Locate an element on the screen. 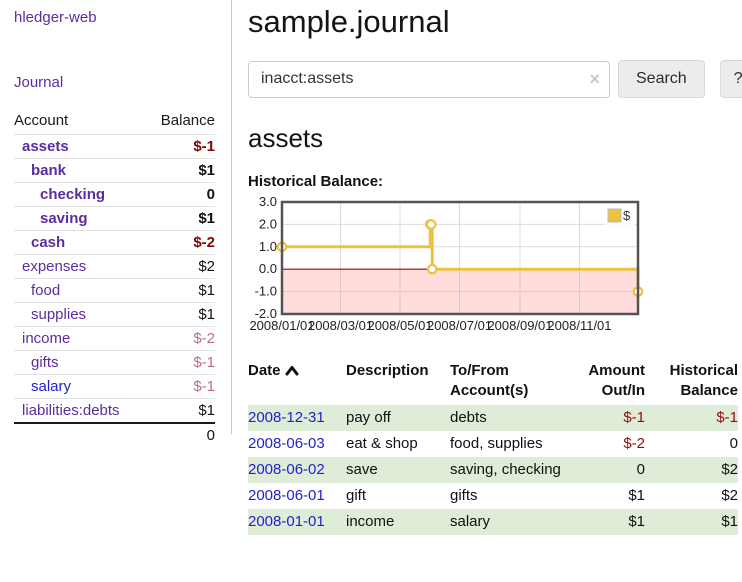  register-description-cell: pay off is located at coordinates (368, 417).